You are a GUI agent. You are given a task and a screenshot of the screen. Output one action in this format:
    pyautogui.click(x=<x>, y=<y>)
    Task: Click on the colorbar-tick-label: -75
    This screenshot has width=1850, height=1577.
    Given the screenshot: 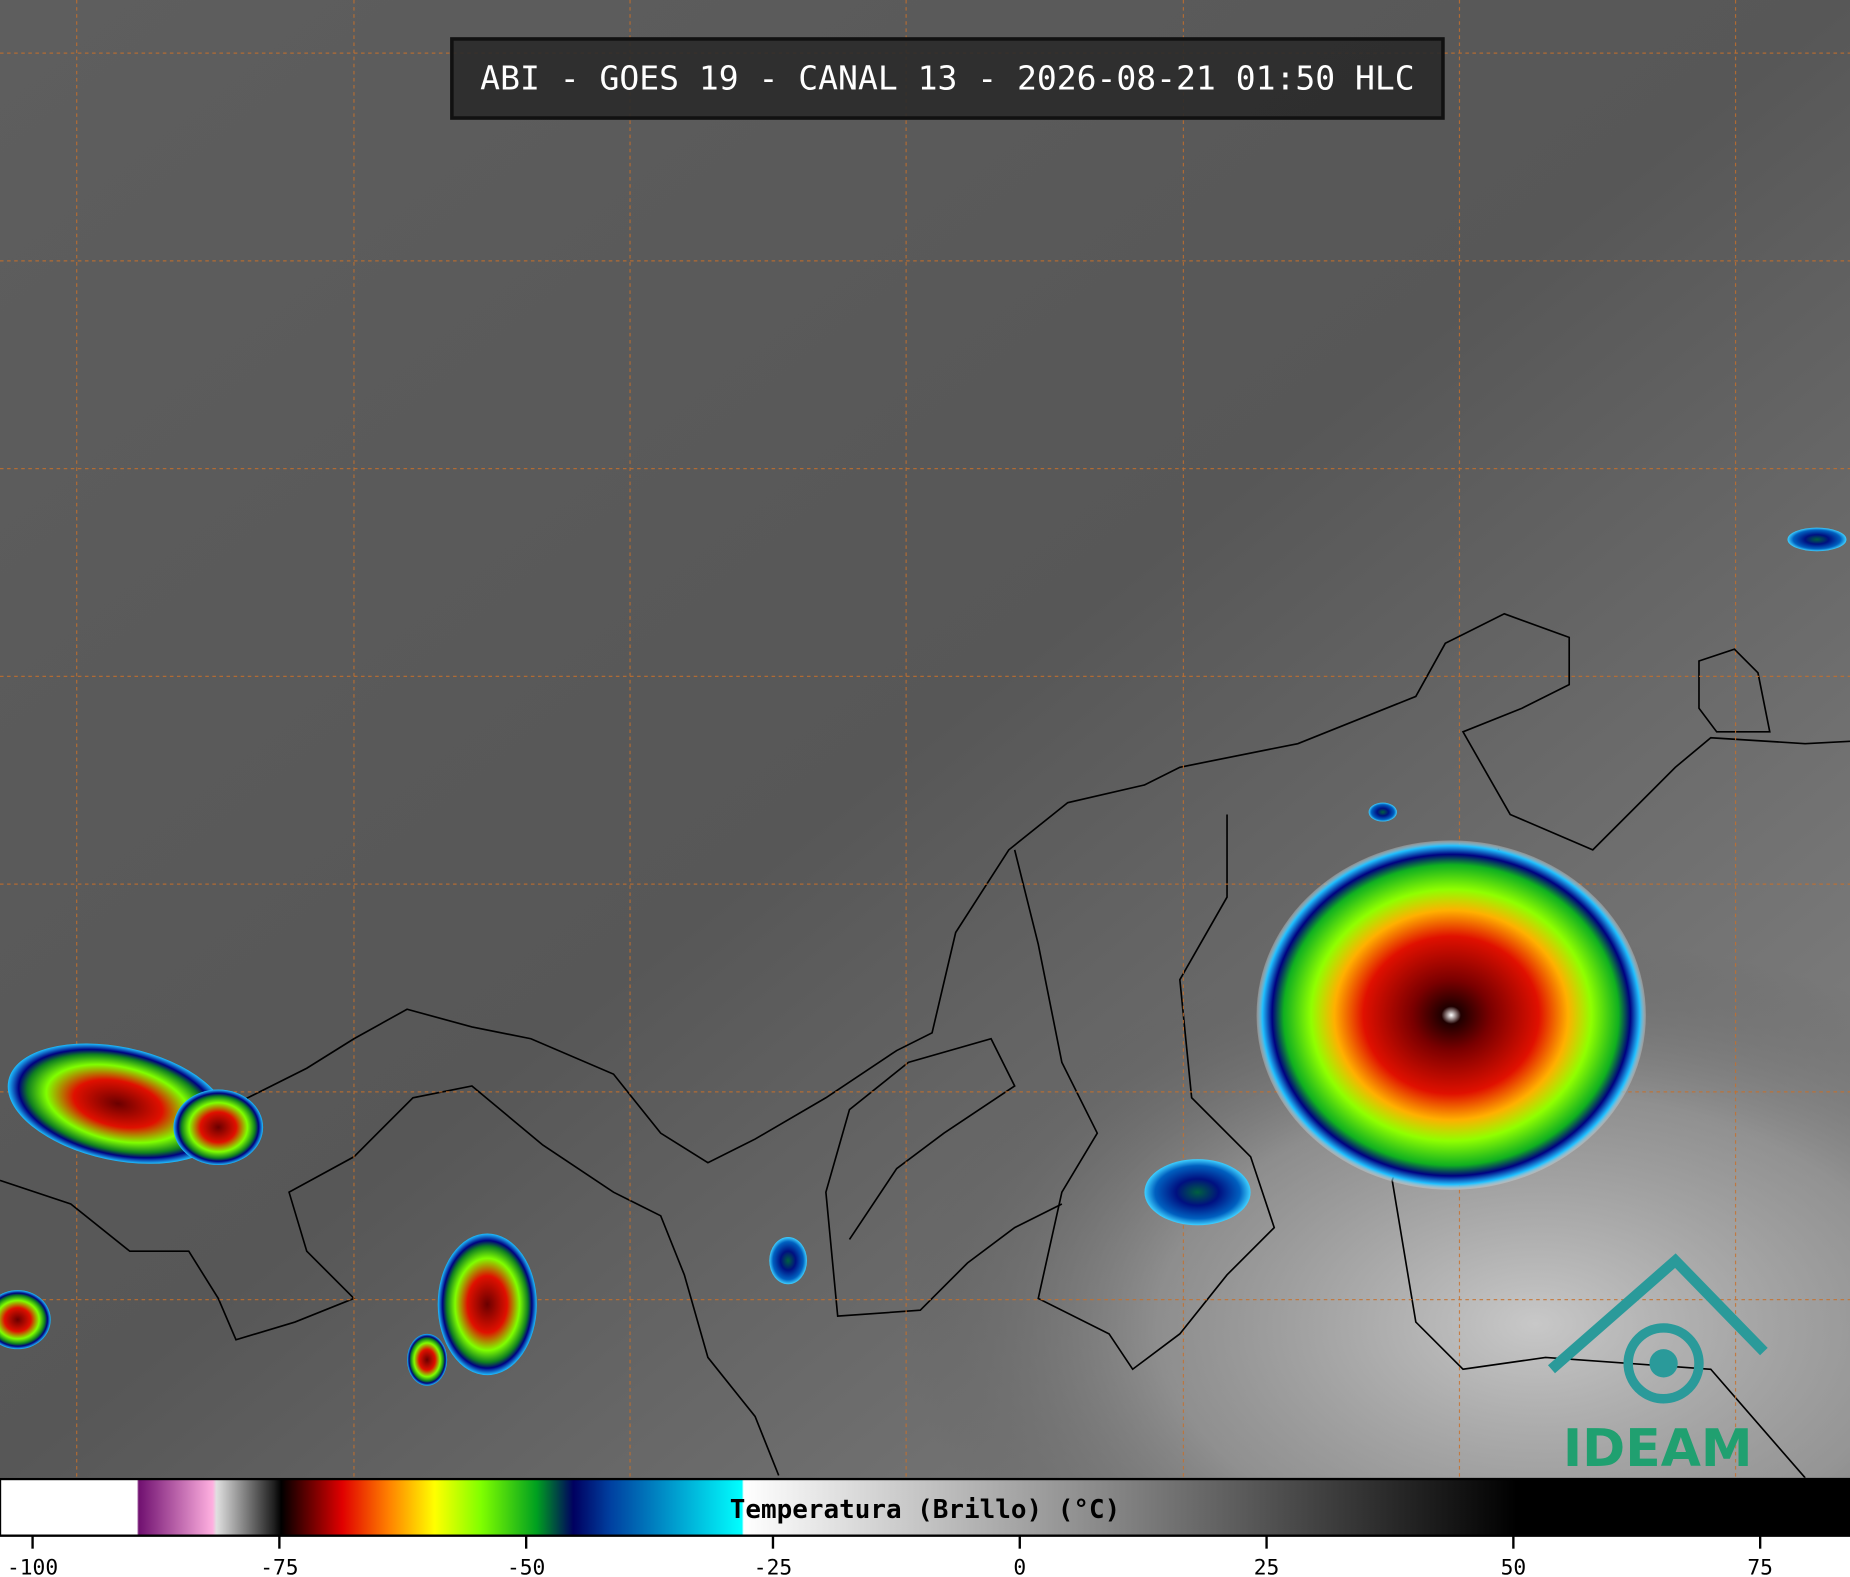 What is the action you would take?
    pyautogui.click(x=279, y=1566)
    